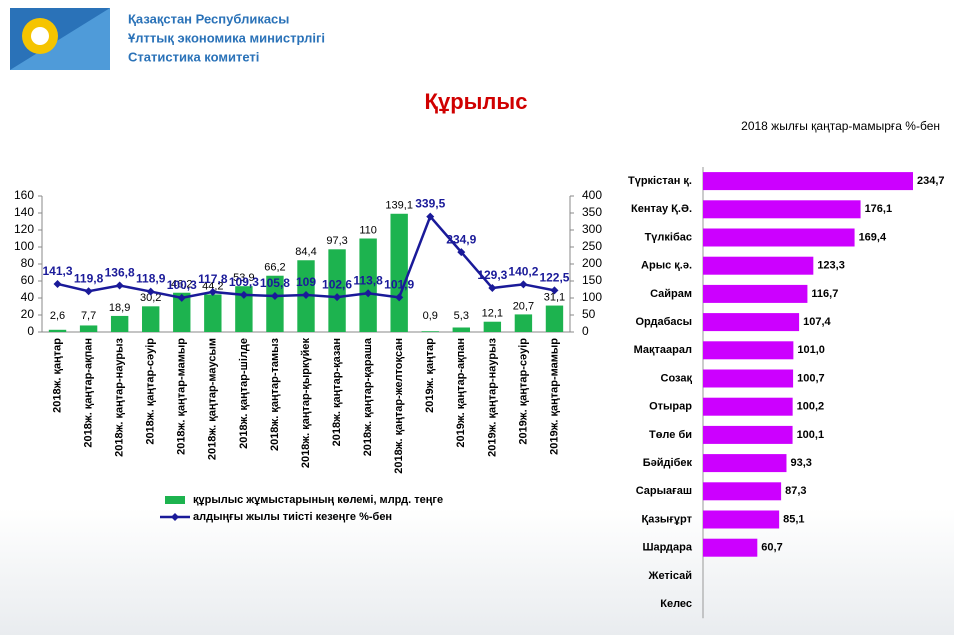 The image size is (954, 635). What do you see at coordinates (24, 212) in the screenshot?
I see `y-tick-label: 140` at bounding box center [24, 212].